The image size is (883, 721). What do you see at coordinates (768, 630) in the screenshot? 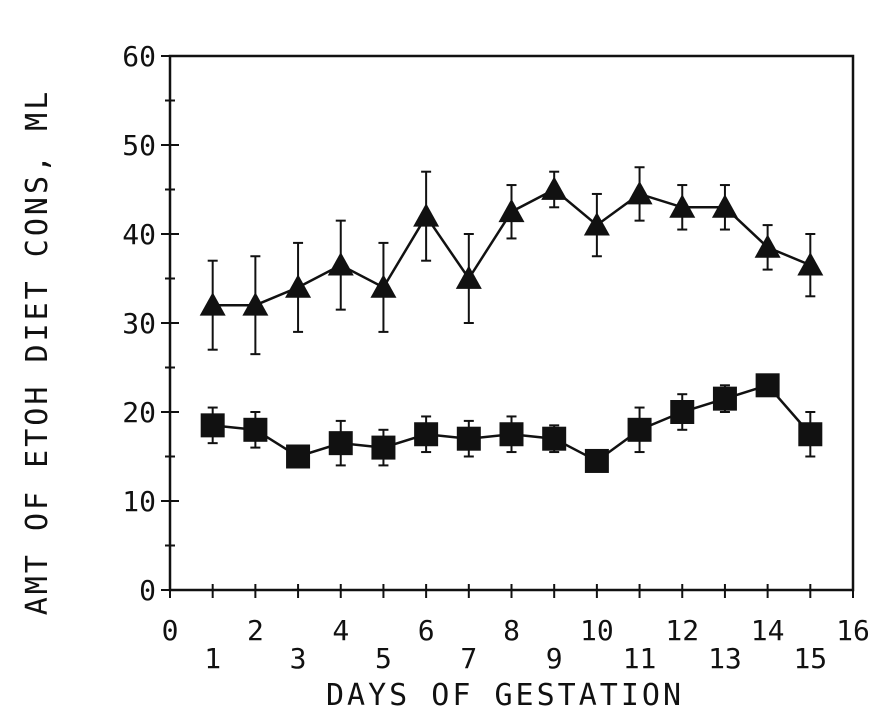
I see `x-tick-label: 14` at bounding box center [768, 630].